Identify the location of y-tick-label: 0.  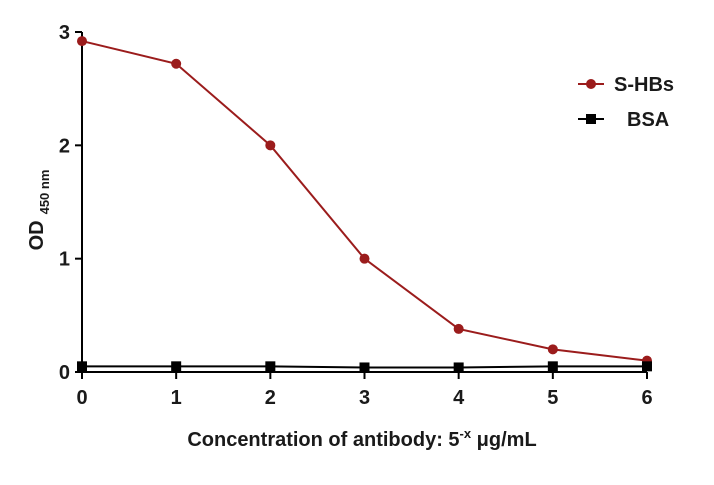
(64, 373).